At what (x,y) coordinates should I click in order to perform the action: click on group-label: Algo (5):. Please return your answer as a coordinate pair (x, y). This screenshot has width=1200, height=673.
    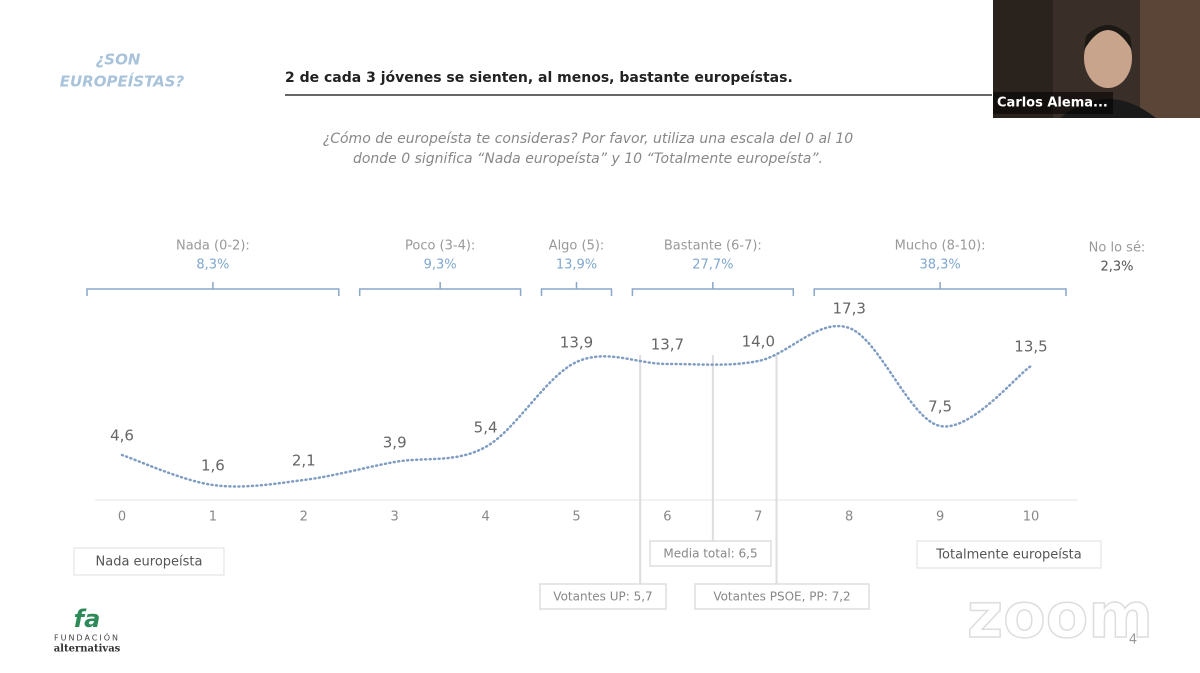
    Looking at the image, I should click on (577, 246).